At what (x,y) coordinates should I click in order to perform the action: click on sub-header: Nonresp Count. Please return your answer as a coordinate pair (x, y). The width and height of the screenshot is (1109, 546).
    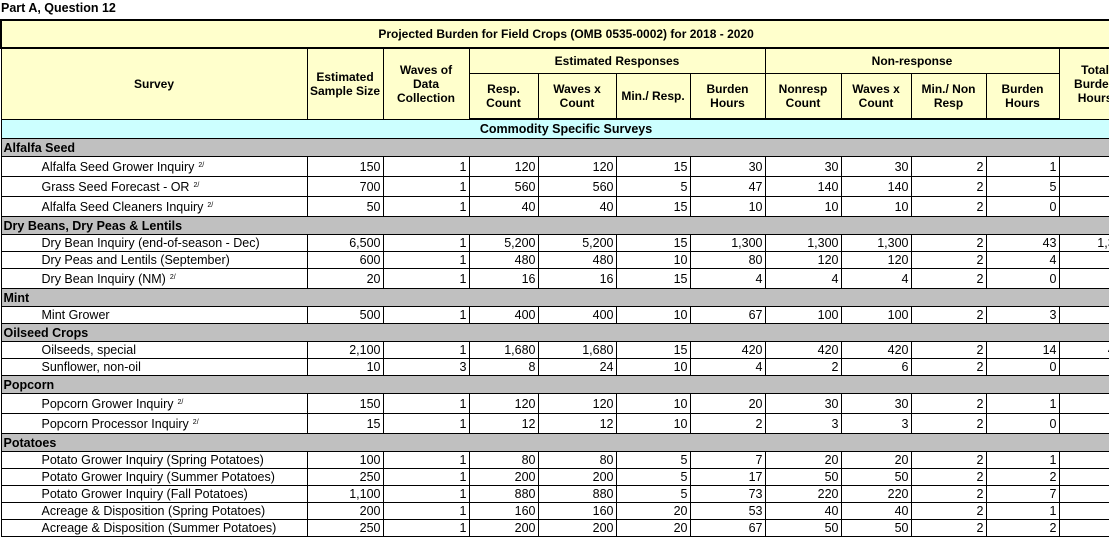
    Looking at the image, I should click on (803, 96).